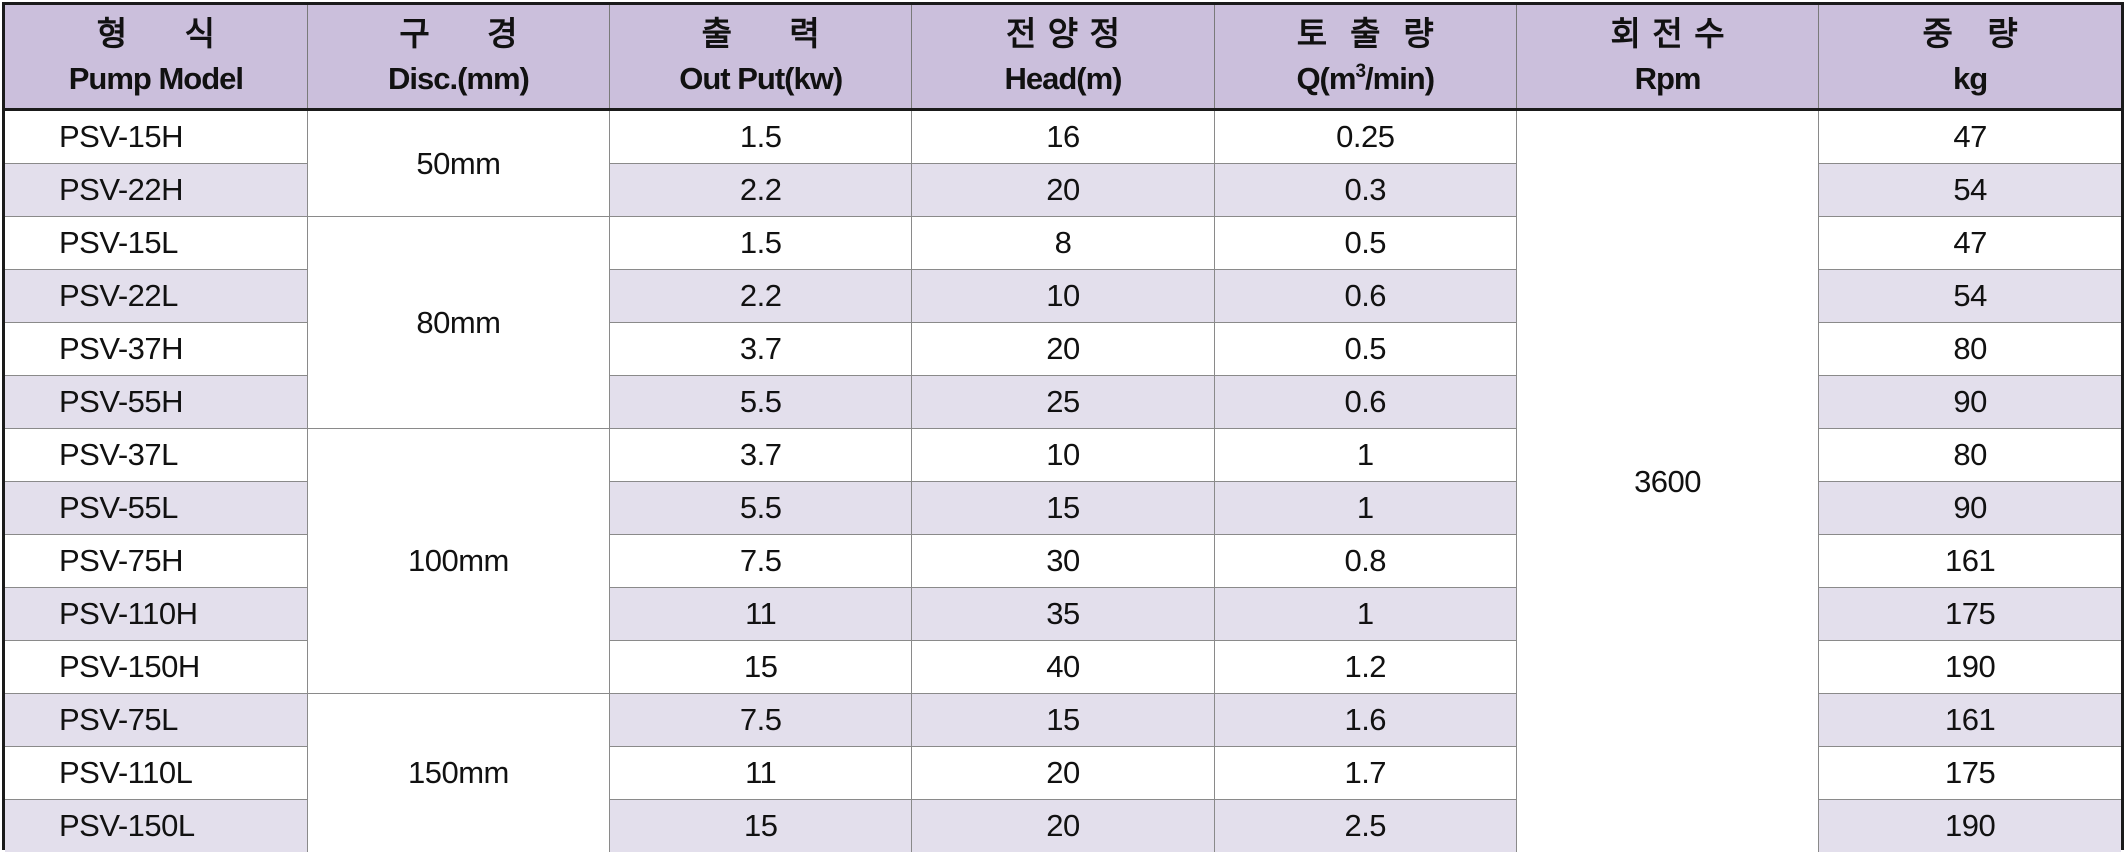 The width and height of the screenshot is (2126, 852). Describe the element at coordinates (760, 614) in the screenshot. I see `cell-output: 11` at that location.